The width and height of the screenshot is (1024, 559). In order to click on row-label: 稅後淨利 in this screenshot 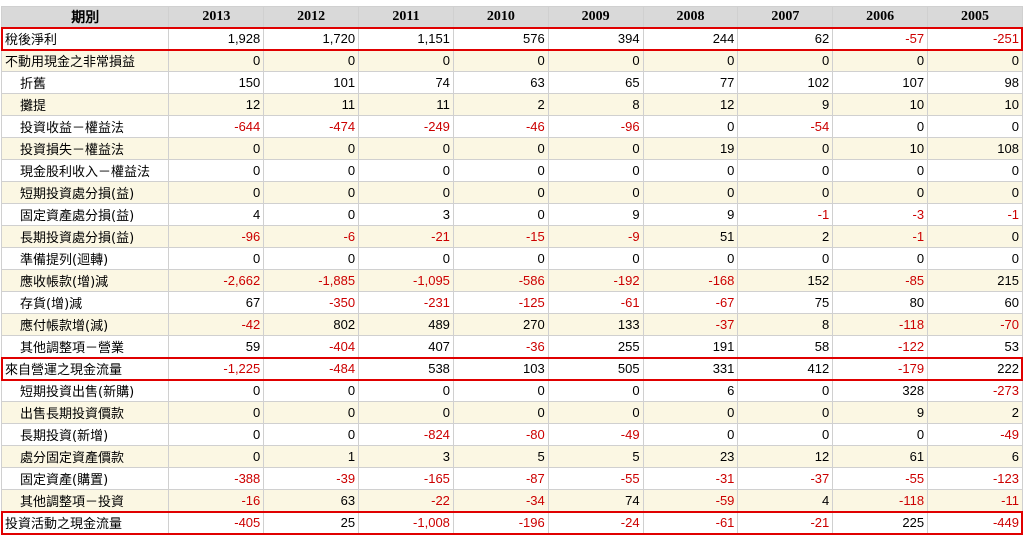, I will do `click(85, 38)`.